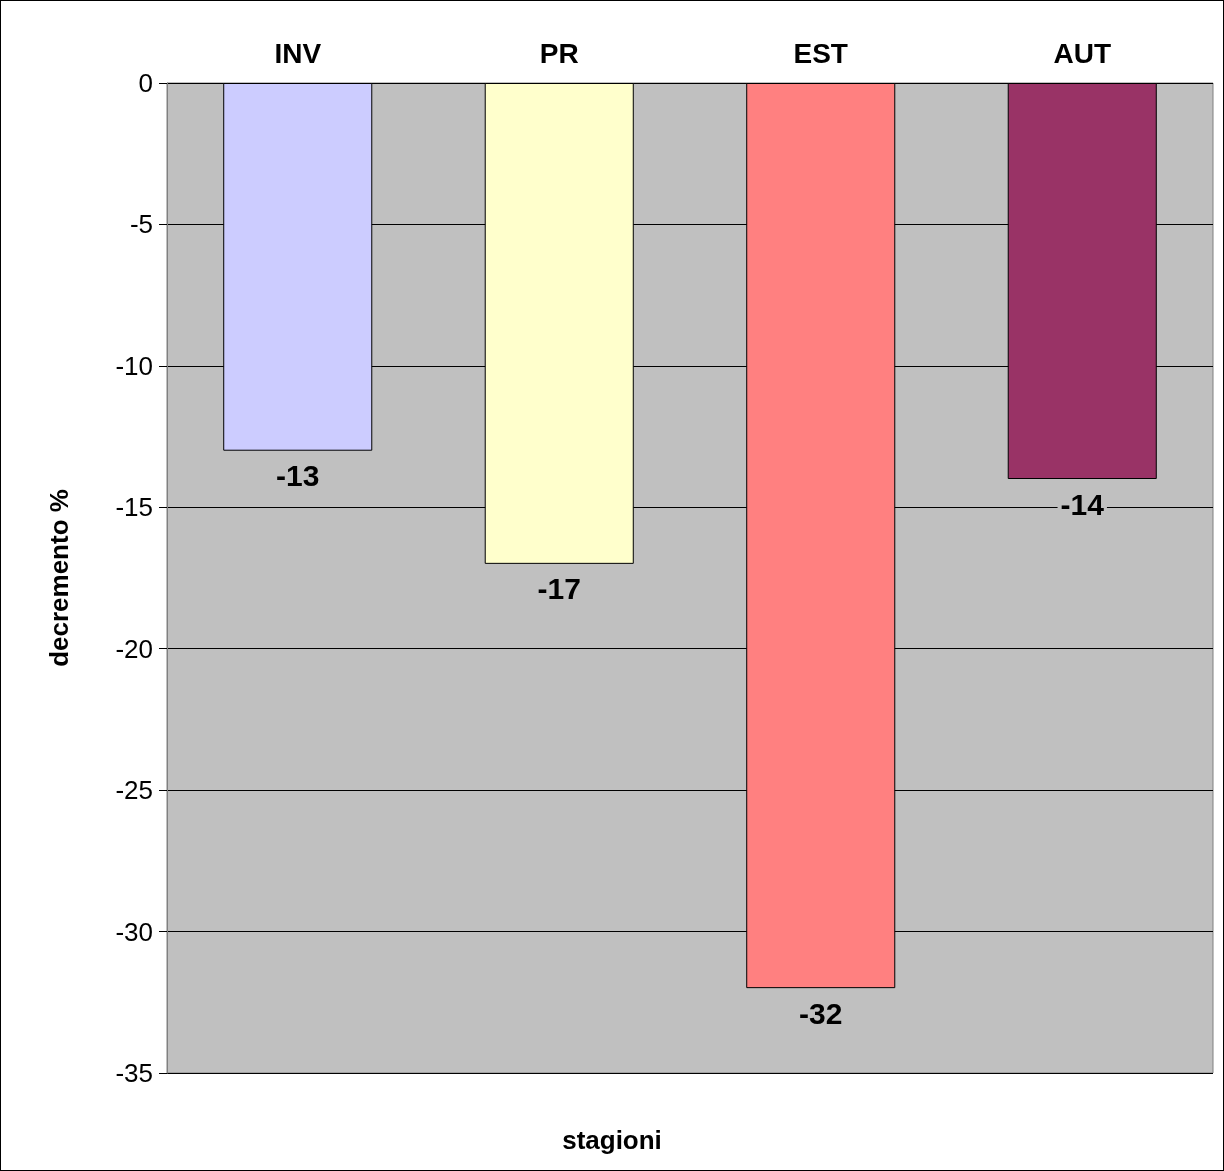 The height and width of the screenshot is (1171, 1224). Describe the element at coordinates (134, 365) in the screenshot. I see `y-tick-label: -10` at that location.